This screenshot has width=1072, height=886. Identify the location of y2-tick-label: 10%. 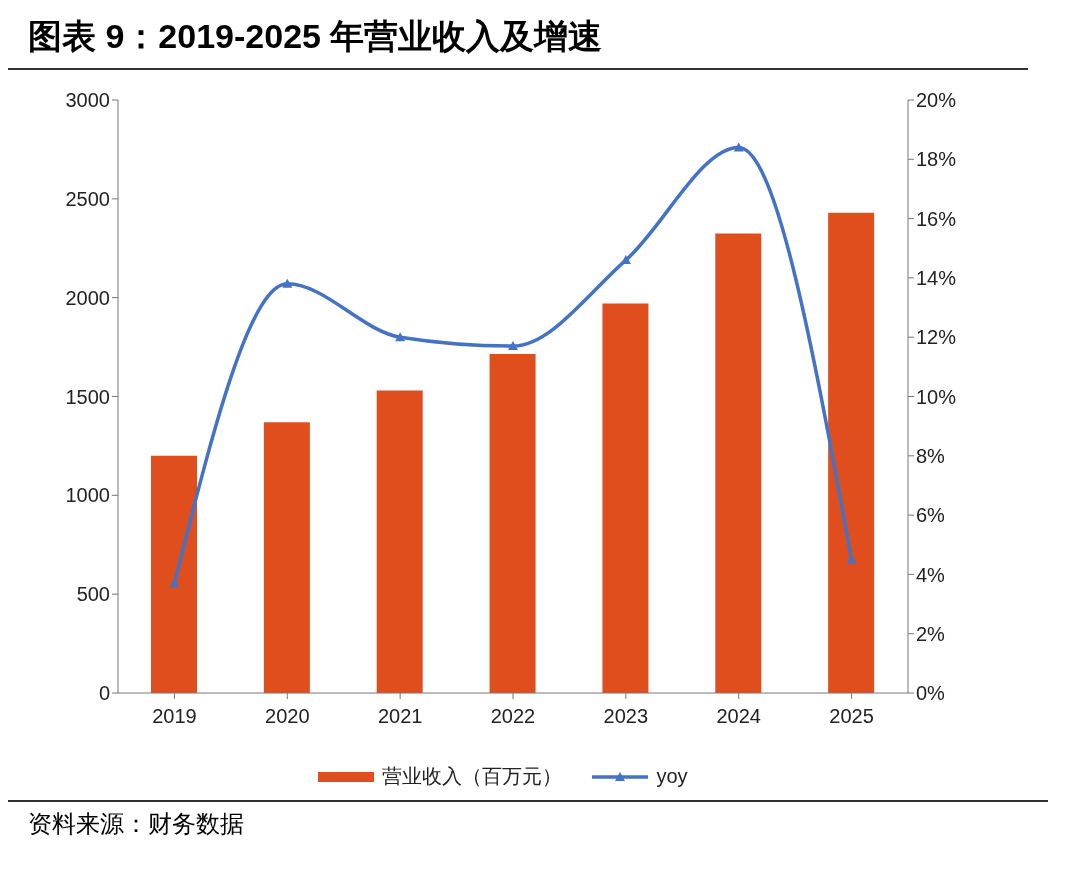
(936, 396).